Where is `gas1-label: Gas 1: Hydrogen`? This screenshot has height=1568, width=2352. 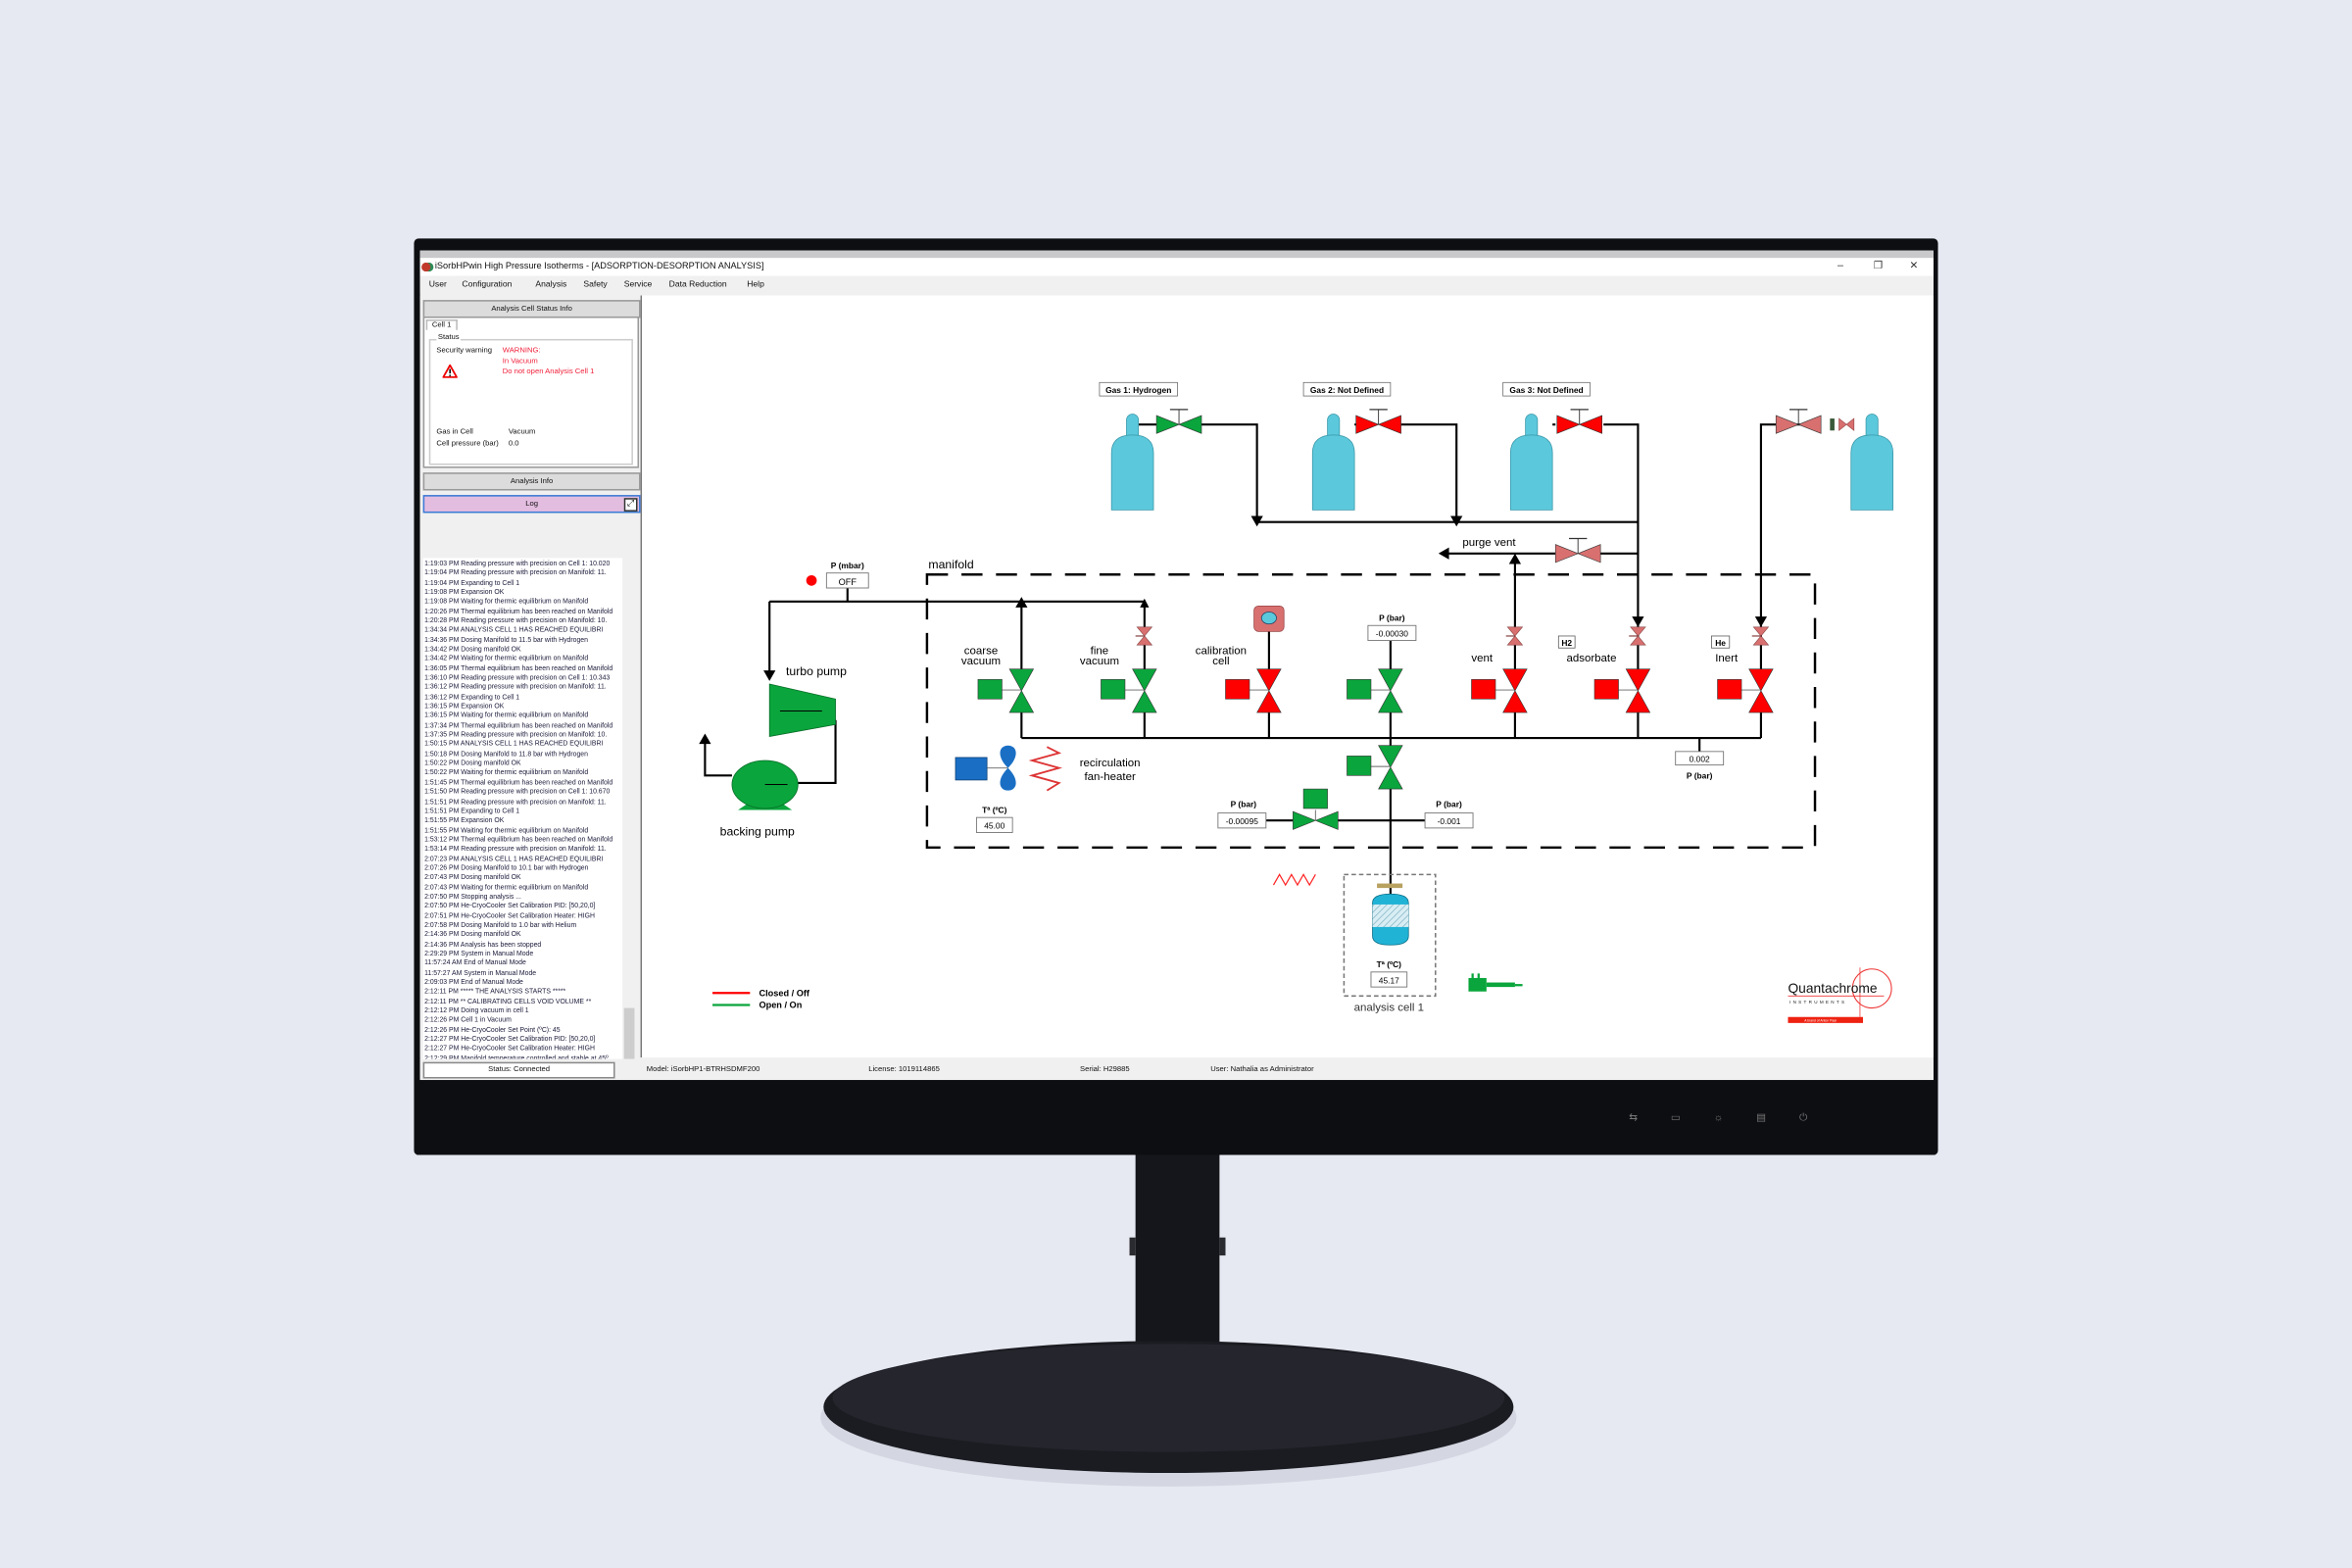
gas1-label: Gas 1: Hydrogen is located at coordinates (1138, 390).